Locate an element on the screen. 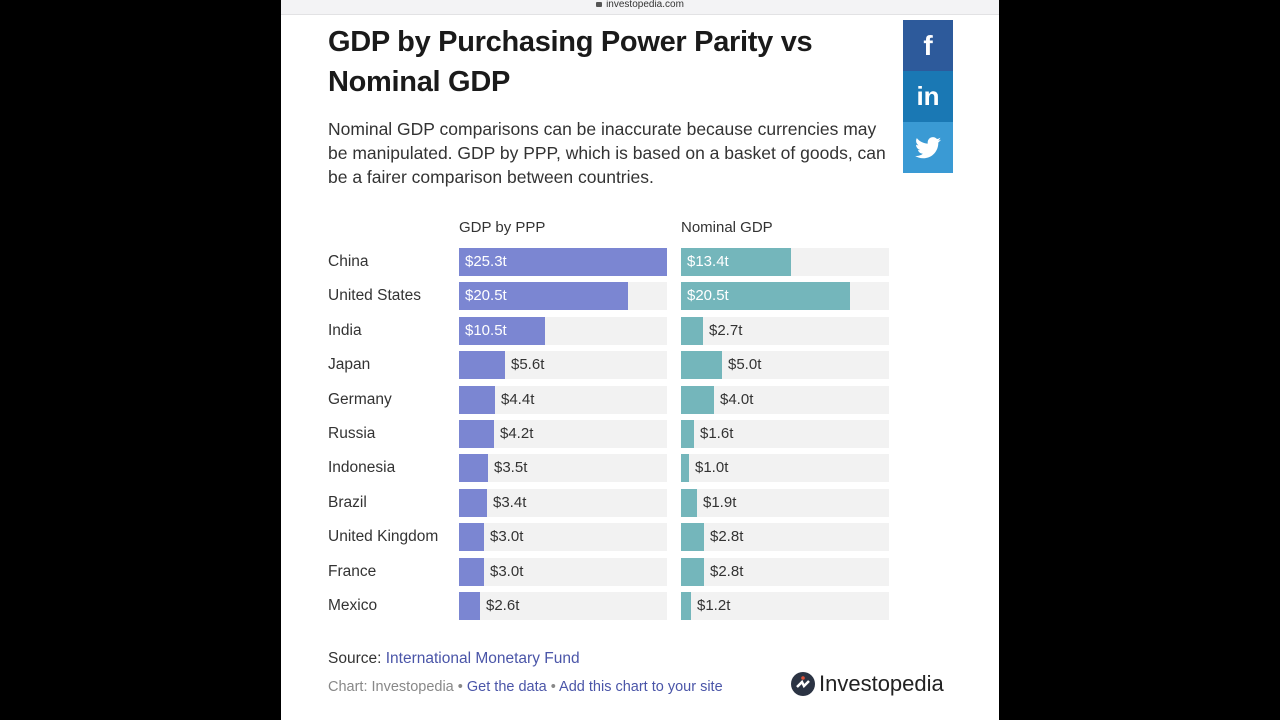 The height and width of the screenshot is (720, 1280). ppp-bar-track: $2.6t is located at coordinates (563, 606).